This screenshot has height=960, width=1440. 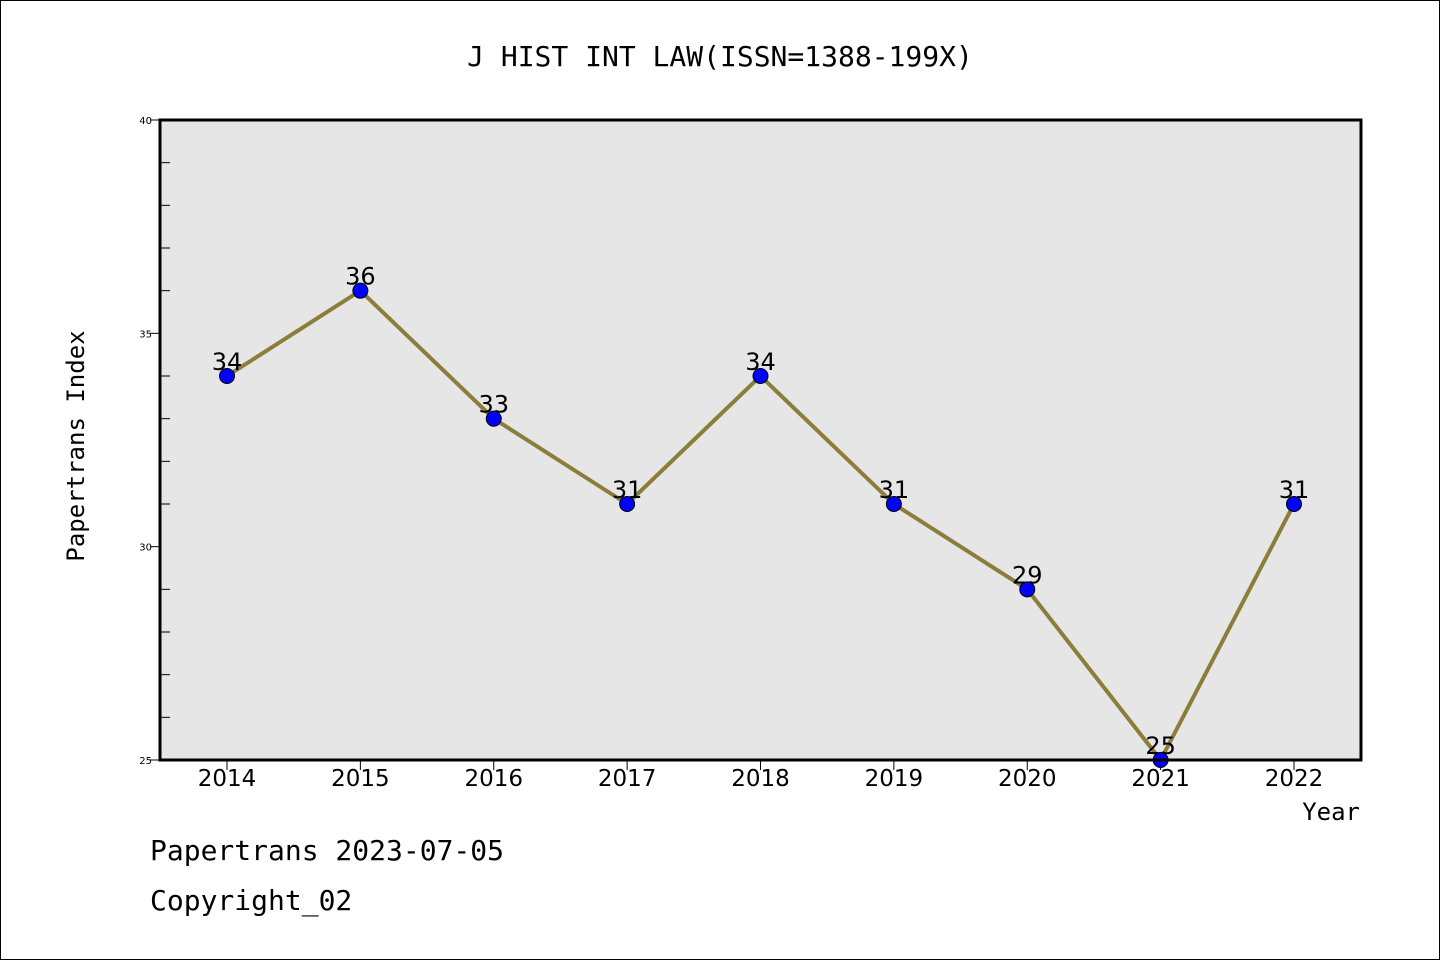 What do you see at coordinates (1331, 812) in the screenshot?
I see `x-axis-label: Year` at bounding box center [1331, 812].